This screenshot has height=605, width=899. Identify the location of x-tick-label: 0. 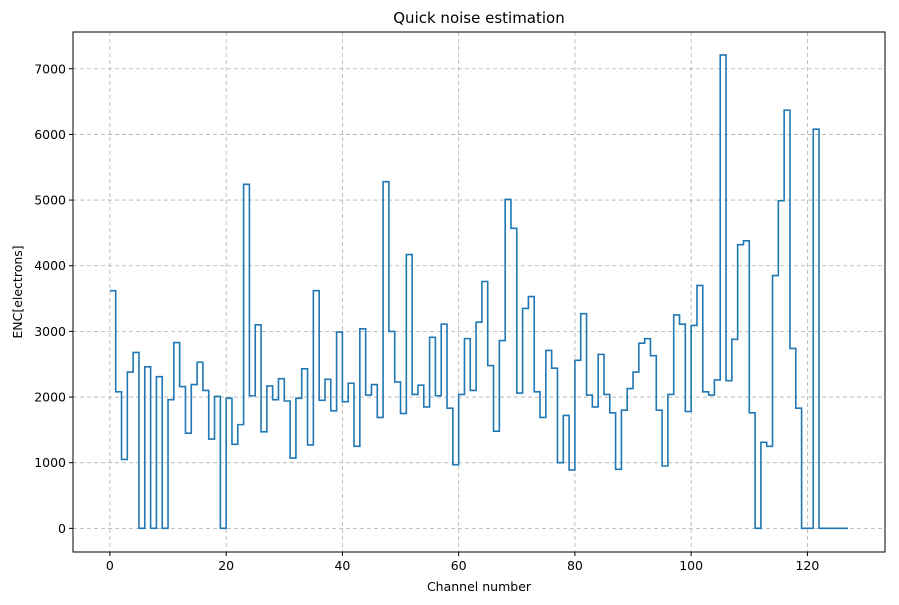
(110, 565).